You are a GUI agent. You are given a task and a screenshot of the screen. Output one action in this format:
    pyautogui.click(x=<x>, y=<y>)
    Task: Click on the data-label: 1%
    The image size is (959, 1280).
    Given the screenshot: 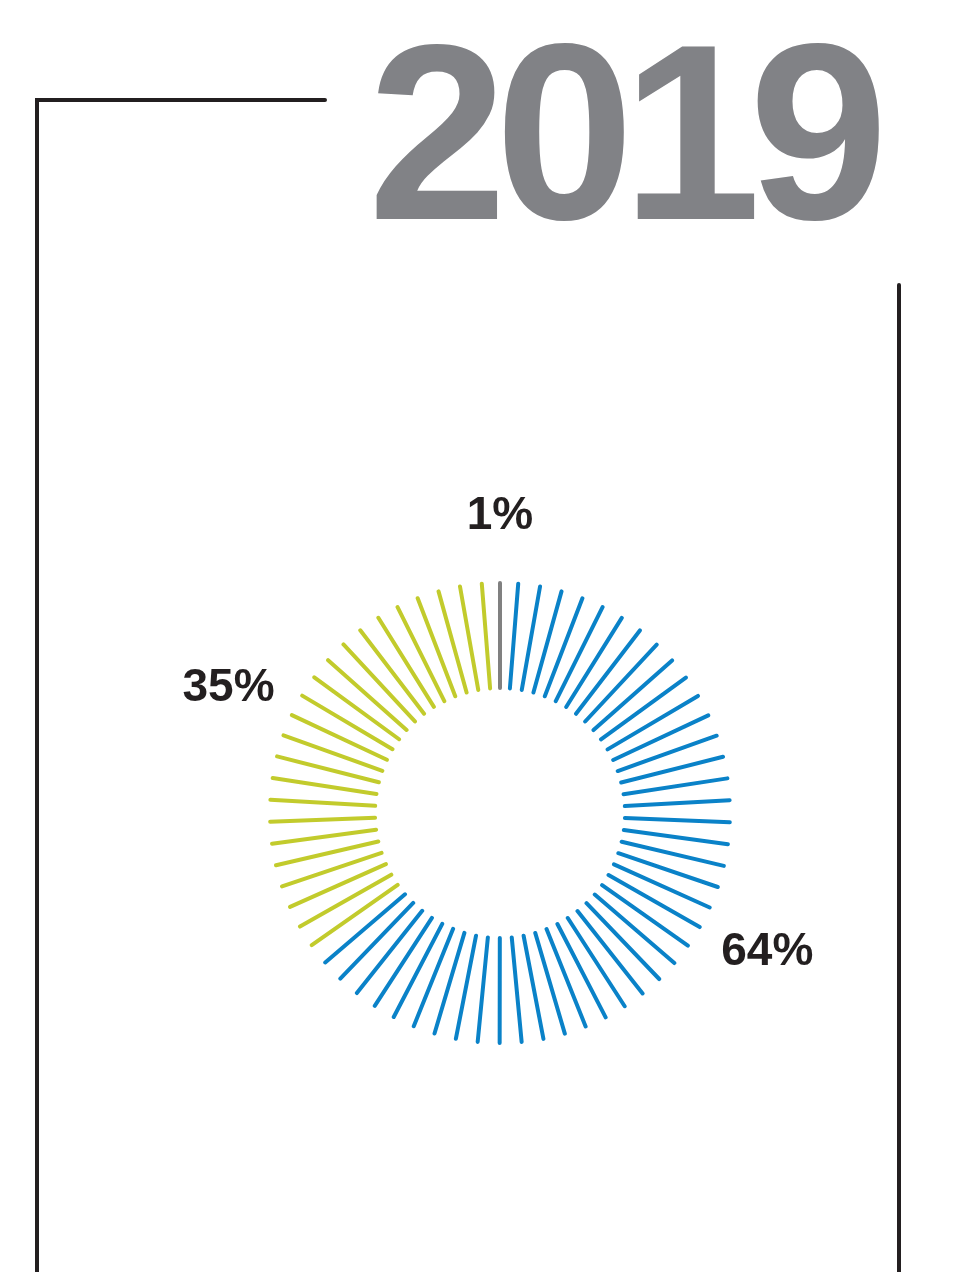 What is the action you would take?
    pyautogui.click(x=500, y=513)
    